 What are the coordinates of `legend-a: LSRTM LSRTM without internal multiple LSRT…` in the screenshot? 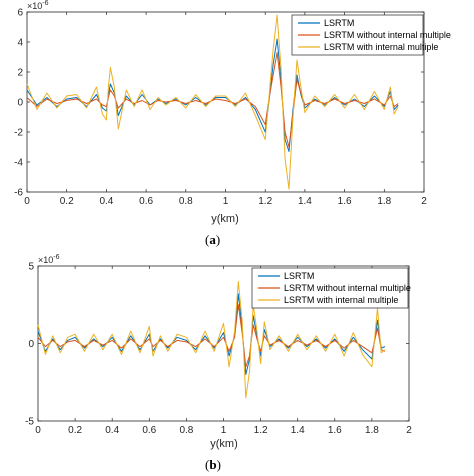 It's located at (371, 35).